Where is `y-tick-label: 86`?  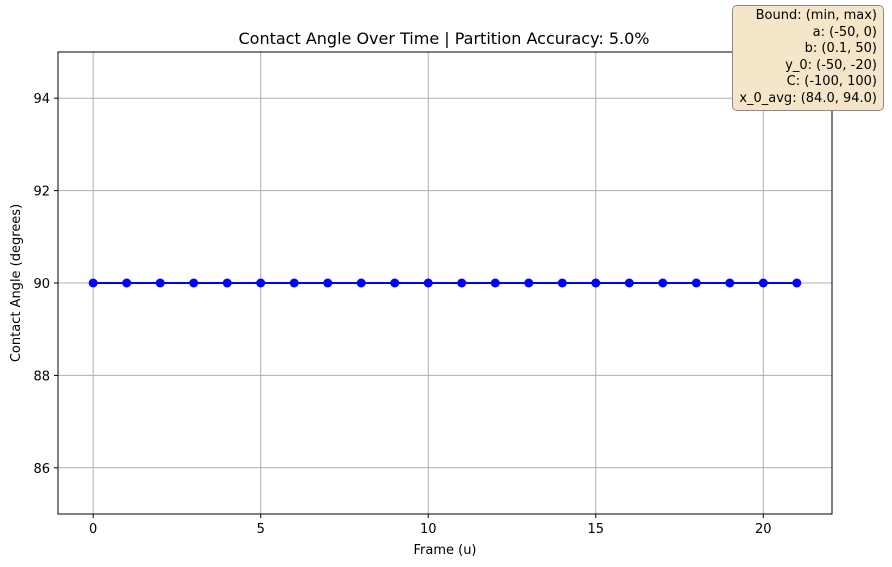 y-tick-label: 86 is located at coordinates (41, 469).